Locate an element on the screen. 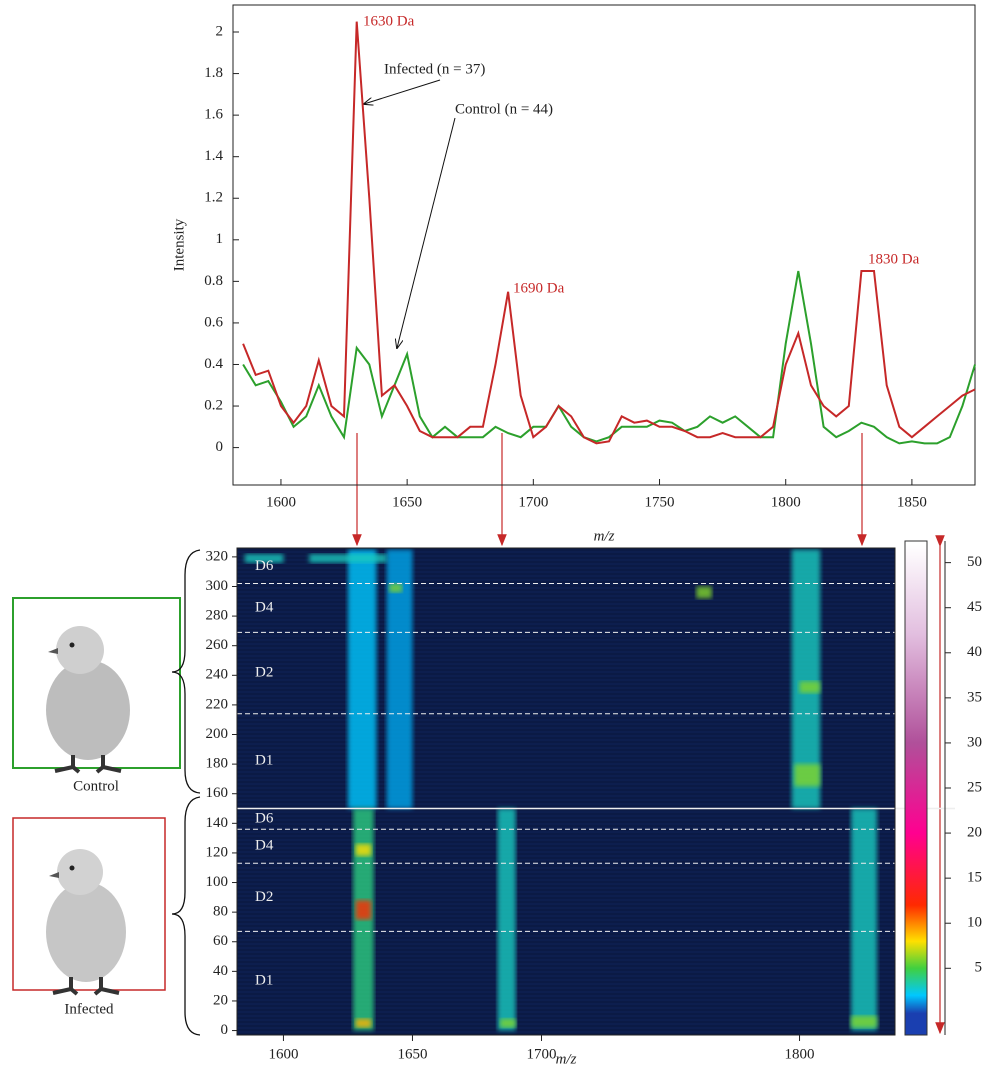 This screenshot has width=988, height=1074. panel-label: Infected is located at coordinates (89, 1009).